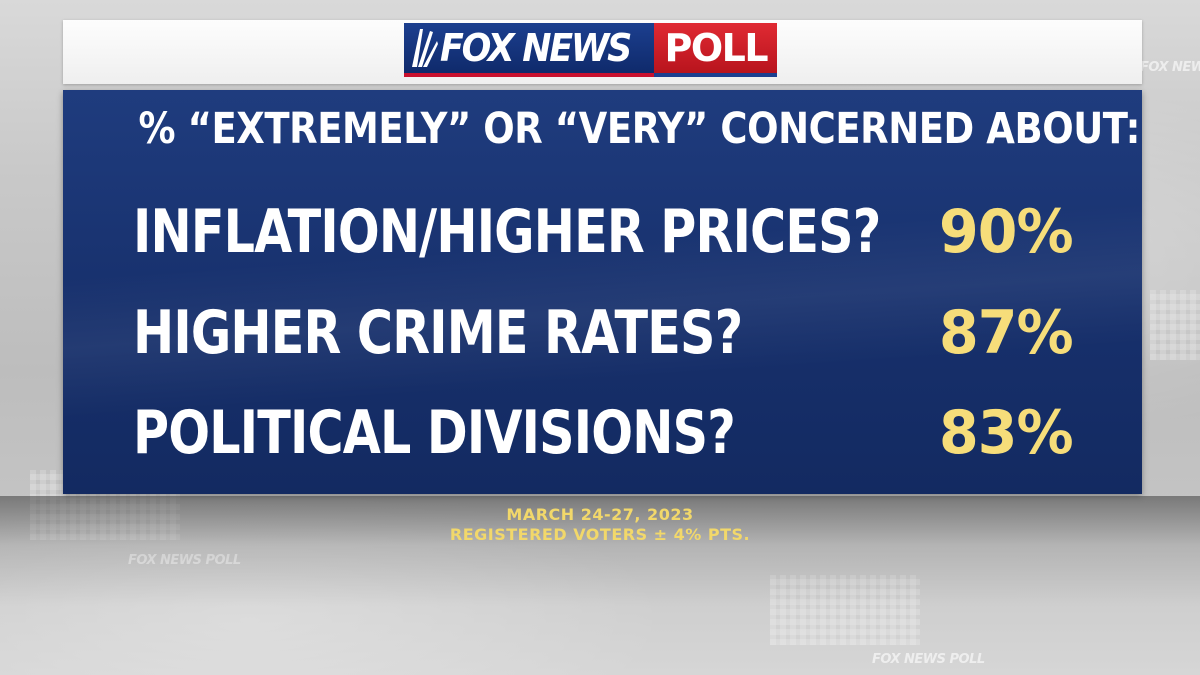 The image size is (1200, 675). I want to click on poll-sample-note: REGISTERED VOTERS ± 4% PTS., so click(600, 534).